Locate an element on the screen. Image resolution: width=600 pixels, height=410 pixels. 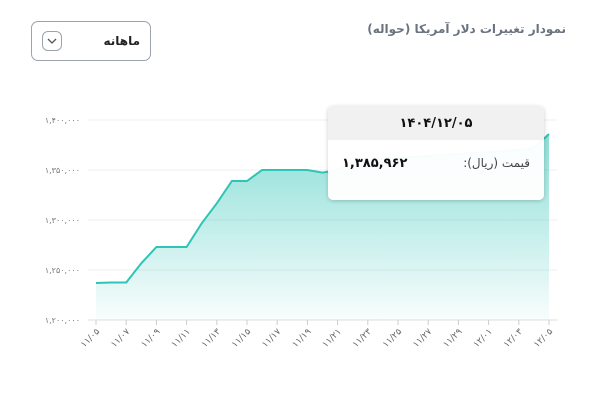
x-tick-label: ۱۱/۲۹ is located at coordinates (453, 338).